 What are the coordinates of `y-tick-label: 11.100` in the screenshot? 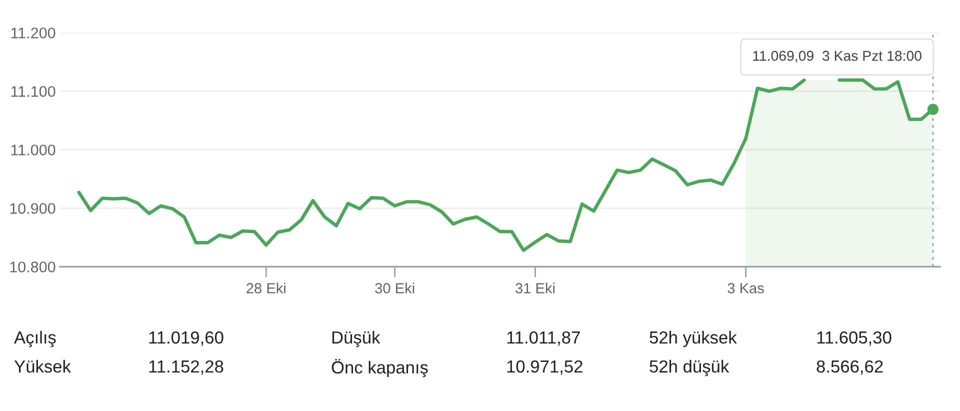 It's located at (33, 91).